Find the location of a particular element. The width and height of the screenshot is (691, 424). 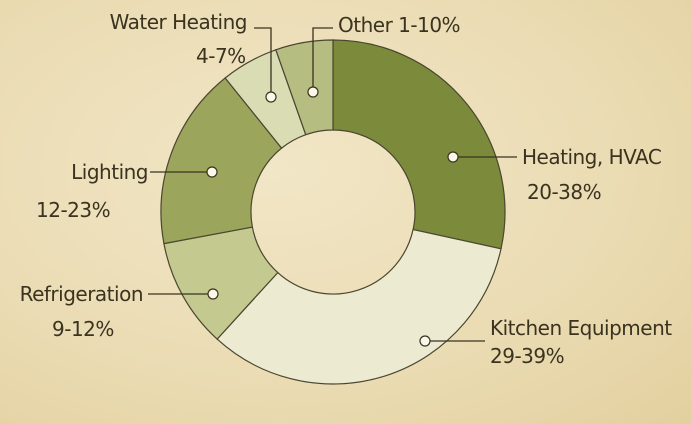

slice-name: Water Heating is located at coordinates (178, 22).